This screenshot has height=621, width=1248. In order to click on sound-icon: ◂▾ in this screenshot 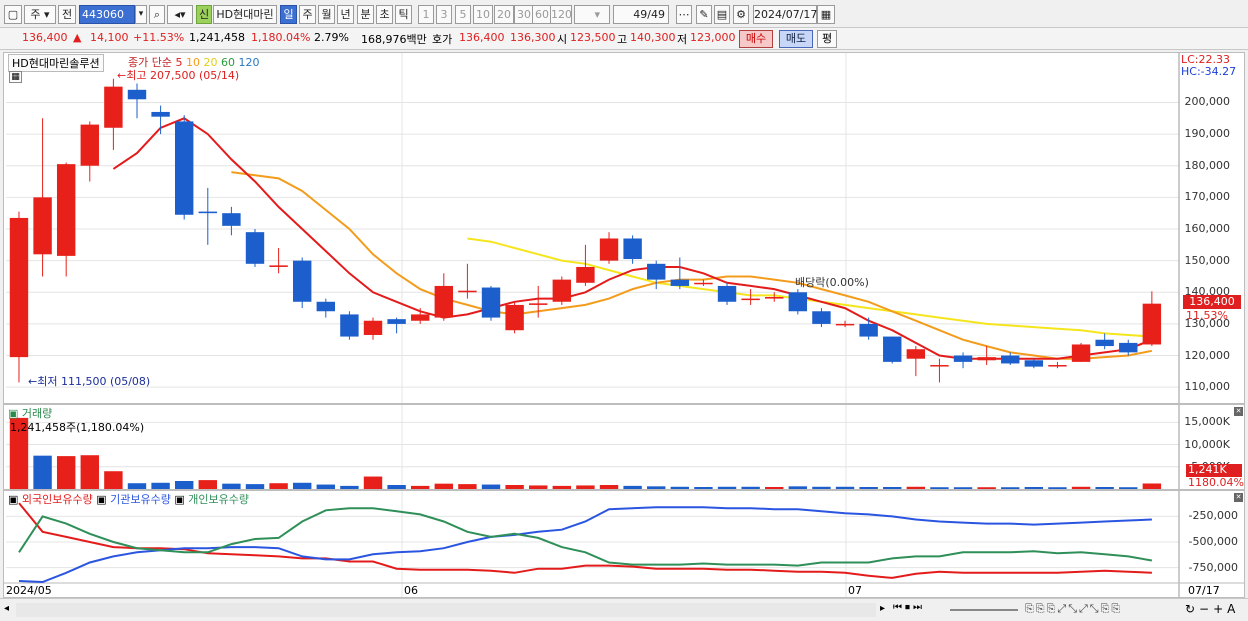, I will do `click(180, 14)`.